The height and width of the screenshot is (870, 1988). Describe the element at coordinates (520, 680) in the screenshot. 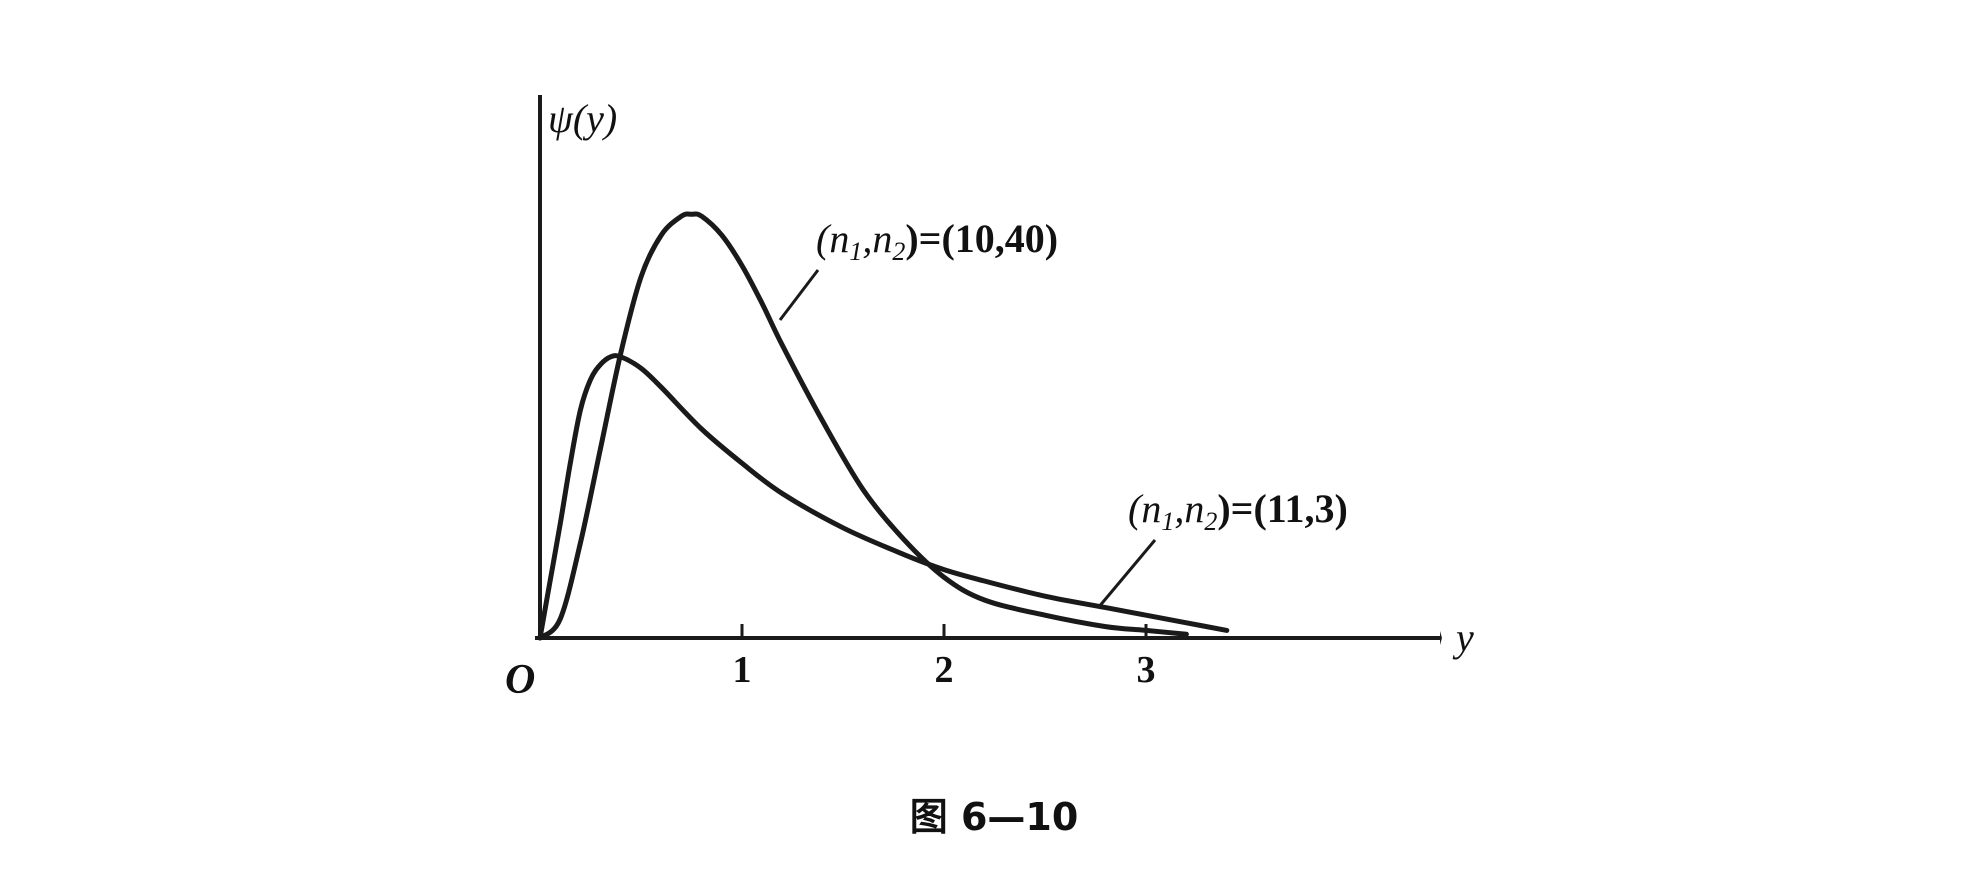

I see `origin-label: O` at that location.